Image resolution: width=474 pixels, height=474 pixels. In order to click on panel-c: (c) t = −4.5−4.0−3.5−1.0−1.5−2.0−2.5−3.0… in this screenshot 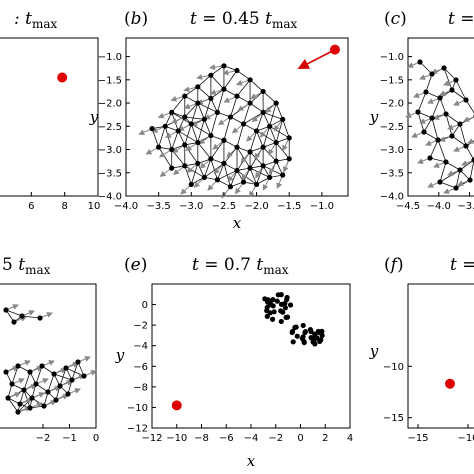, I will do `click(421, 110)`.